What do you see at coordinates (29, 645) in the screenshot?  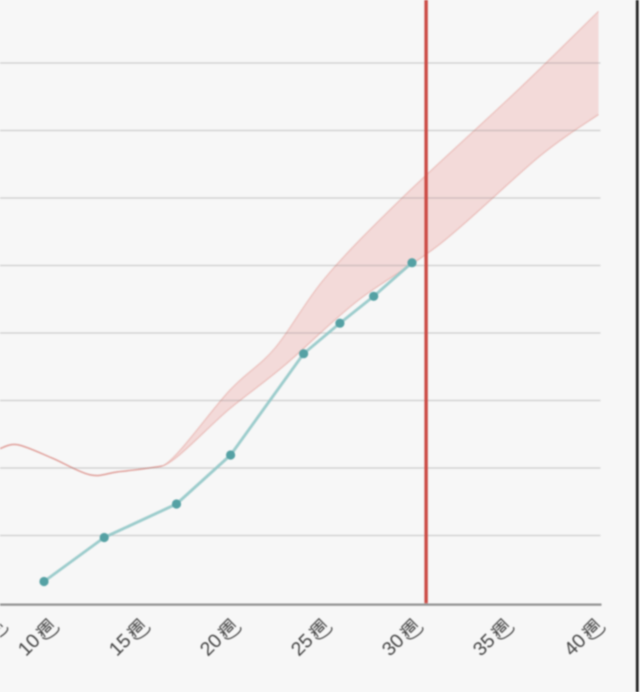 I see `svg-text: 10` at bounding box center [29, 645].